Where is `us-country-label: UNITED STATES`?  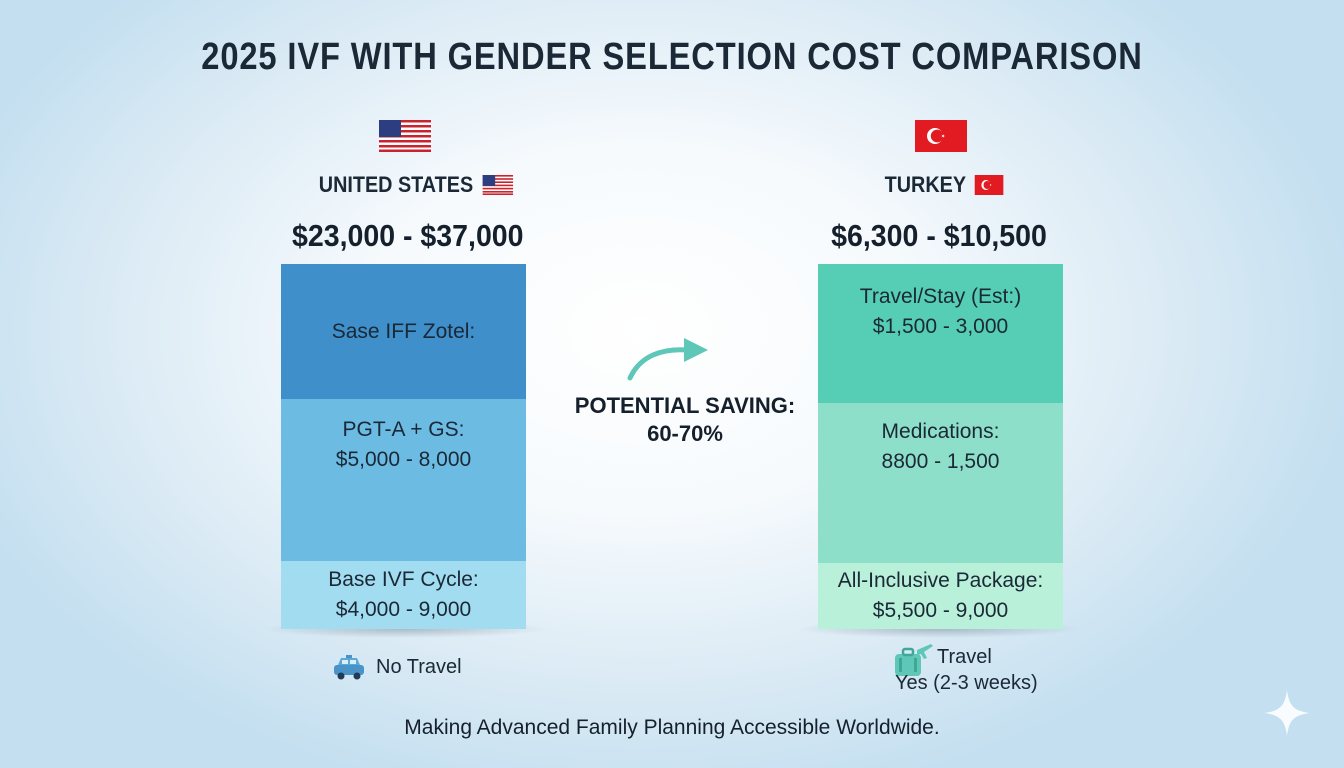
us-country-label: UNITED STATES is located at coordinates (416, 185).